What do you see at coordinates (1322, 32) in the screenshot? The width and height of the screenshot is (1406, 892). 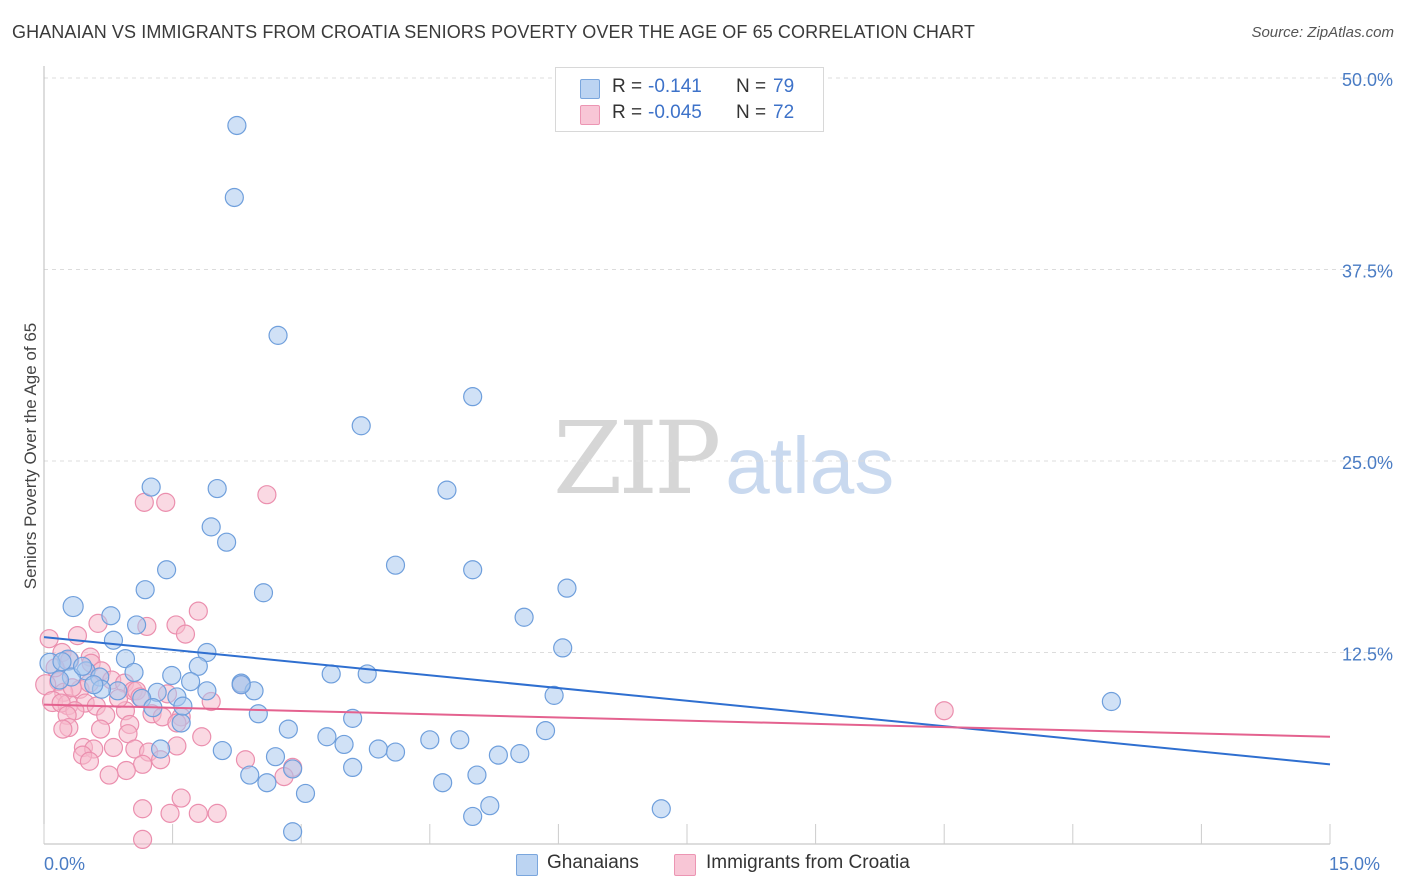 I see `source-credit: Source: ZipAtlas.com` at bounding box center [1322, 32].